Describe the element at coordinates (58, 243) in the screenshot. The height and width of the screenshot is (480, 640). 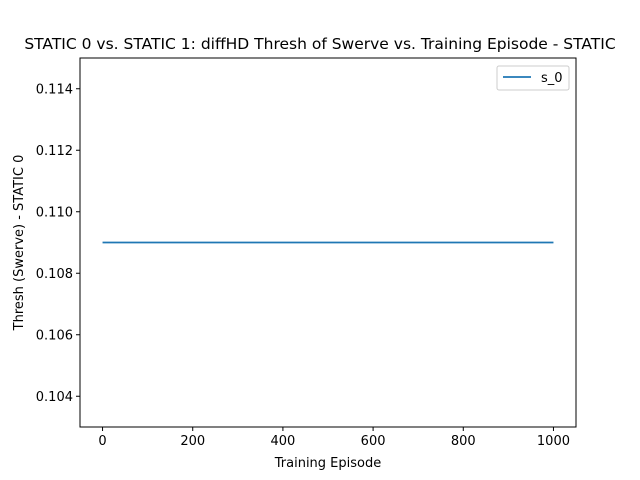
I see `y-axis-ticks: 0.104 0.106 0.108 0.110 0.112 0.114` at that location.